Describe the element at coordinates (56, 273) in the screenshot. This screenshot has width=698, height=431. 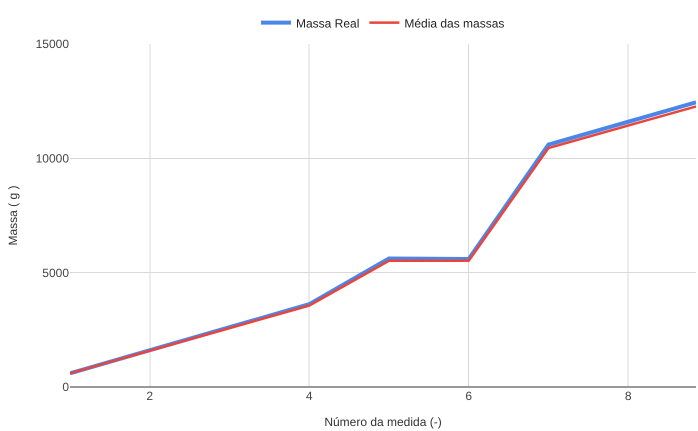
I see `y-tick-label: 5000` at that location.